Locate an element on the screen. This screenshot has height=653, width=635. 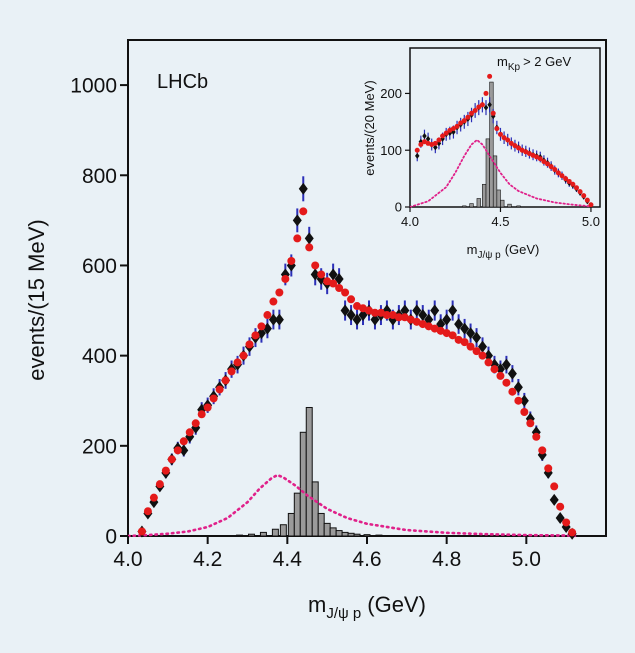
main-pc-curve is located at coordinates (353, 505).